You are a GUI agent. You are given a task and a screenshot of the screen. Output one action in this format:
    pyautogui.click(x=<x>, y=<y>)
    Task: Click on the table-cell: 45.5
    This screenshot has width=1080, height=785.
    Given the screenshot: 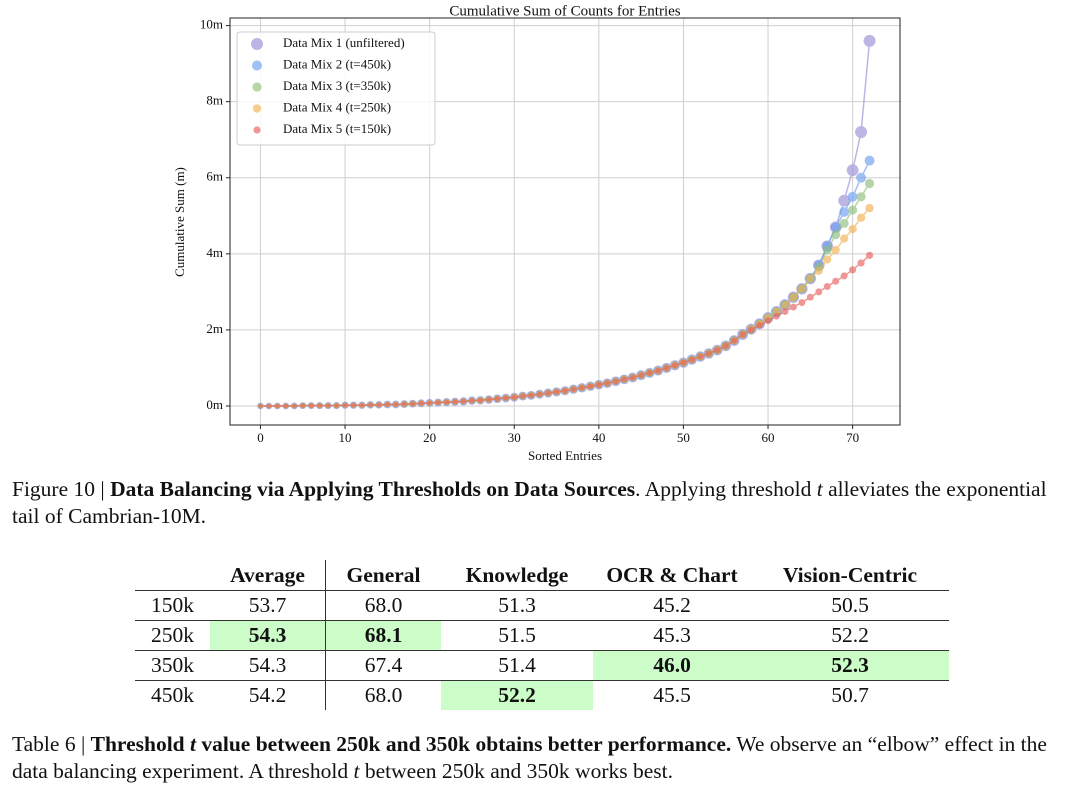 What is the action you would take?
    pyautogui.click(x=672, y=695)
    